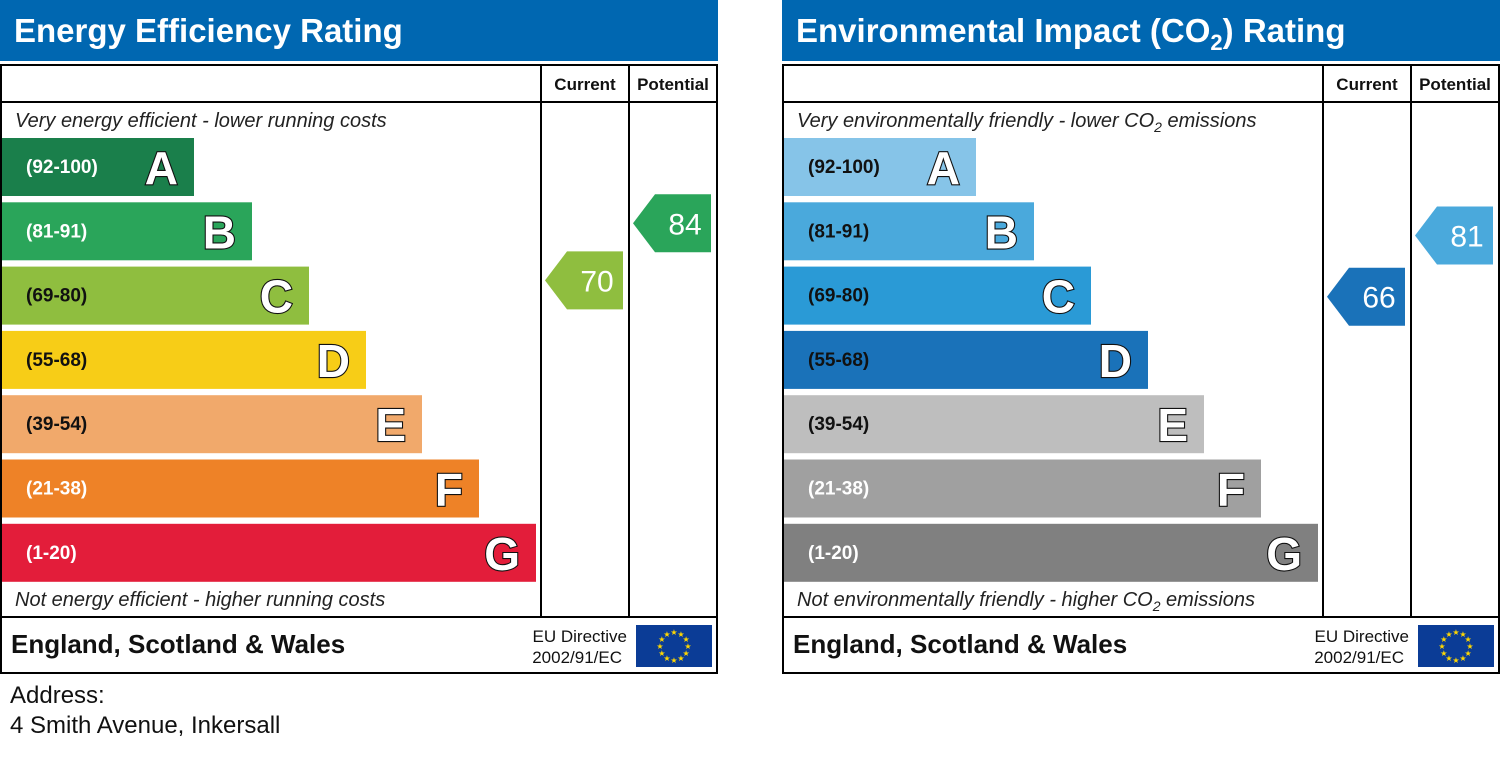 The image size is (1500, 760). I want to click on band-bar-d, so click(966, 359).